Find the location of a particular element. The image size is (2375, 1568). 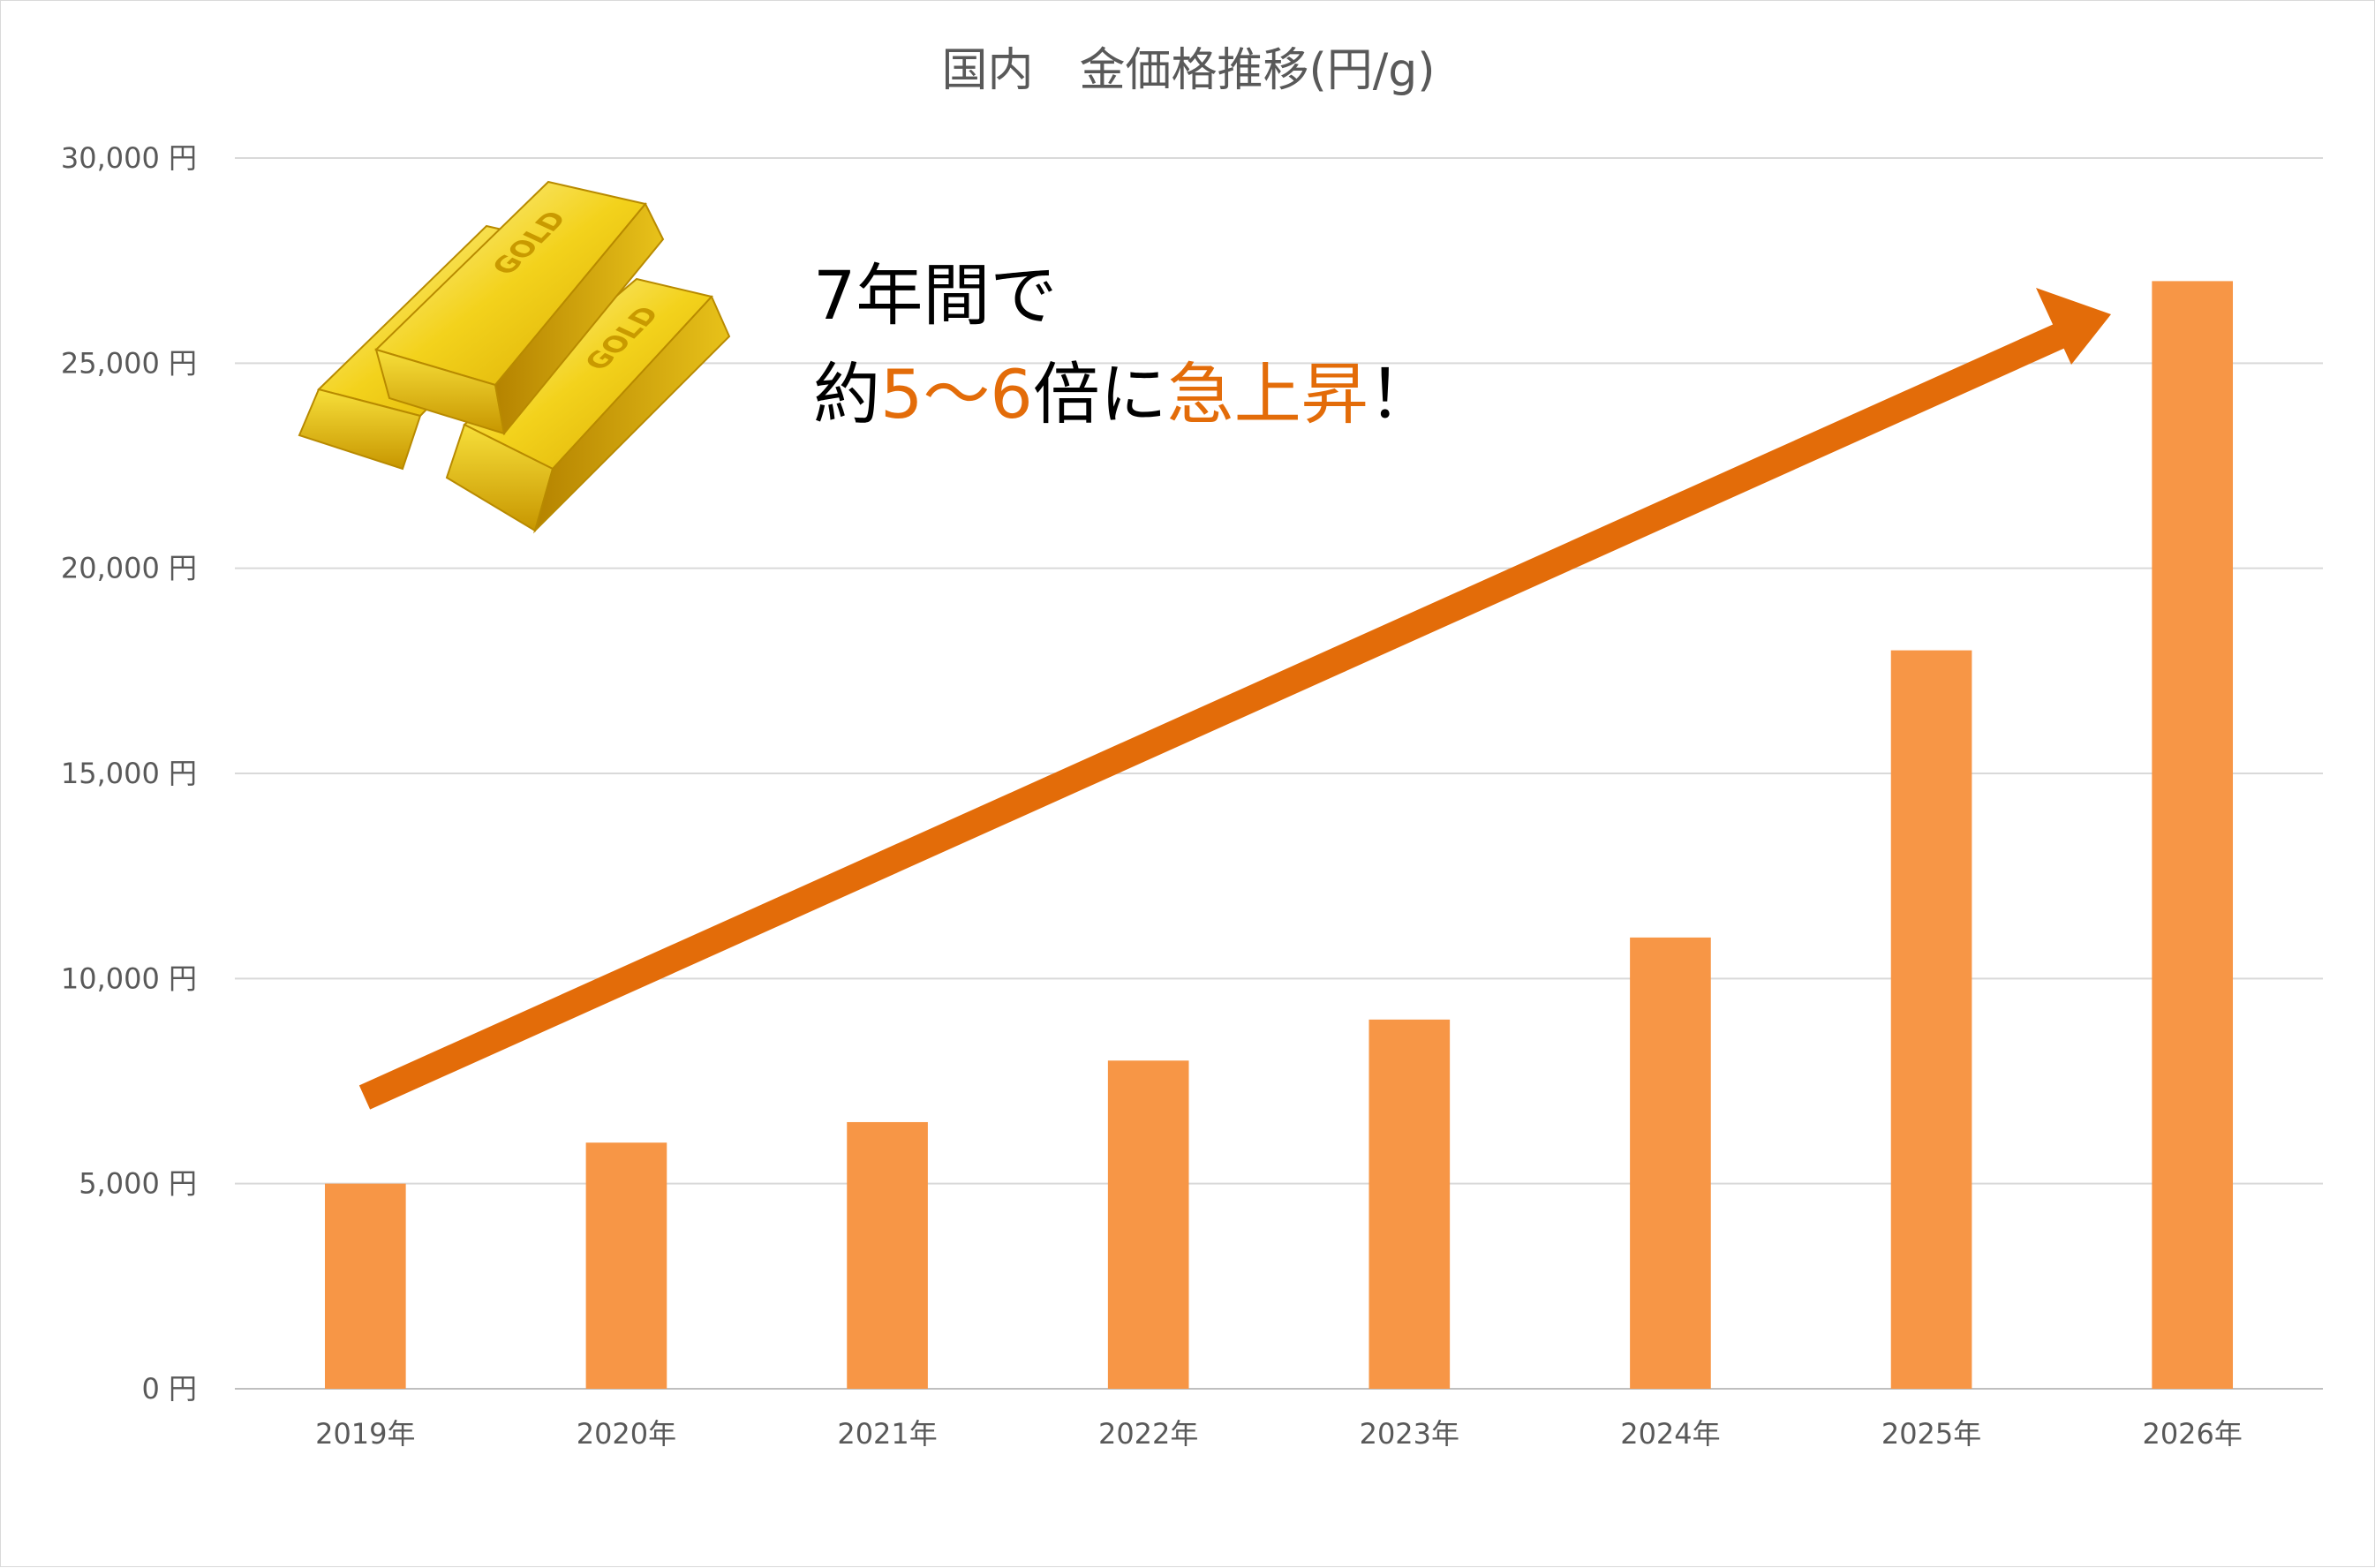

annotation-surge: 急上昇 is located at coordinates (1267, 394).